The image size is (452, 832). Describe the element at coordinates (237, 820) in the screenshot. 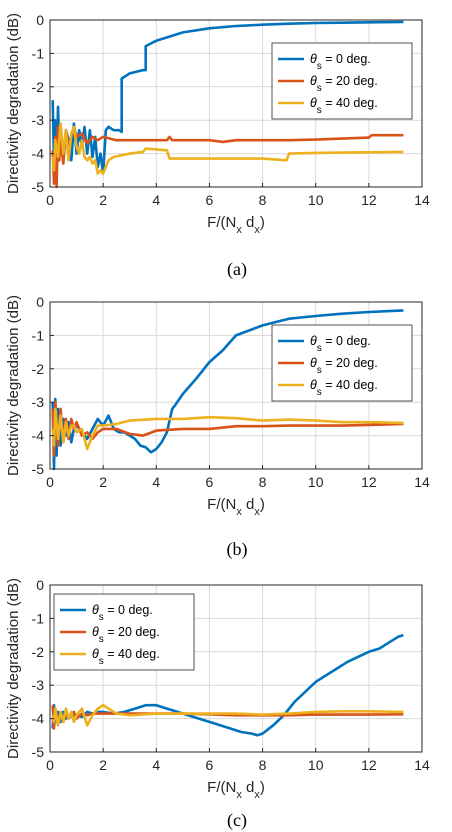

I see `figure-caption: (c)` at that location.